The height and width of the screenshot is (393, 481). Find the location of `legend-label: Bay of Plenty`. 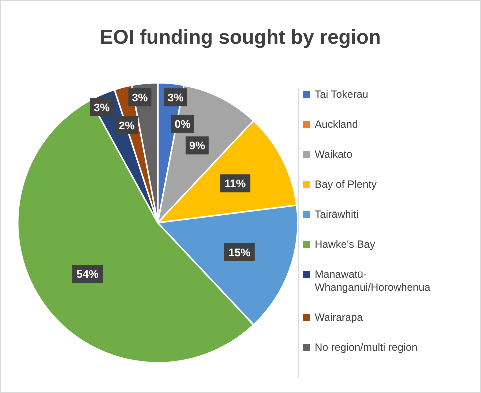

legend-label: Bay of Plenty is located at coordinates (346, 185).